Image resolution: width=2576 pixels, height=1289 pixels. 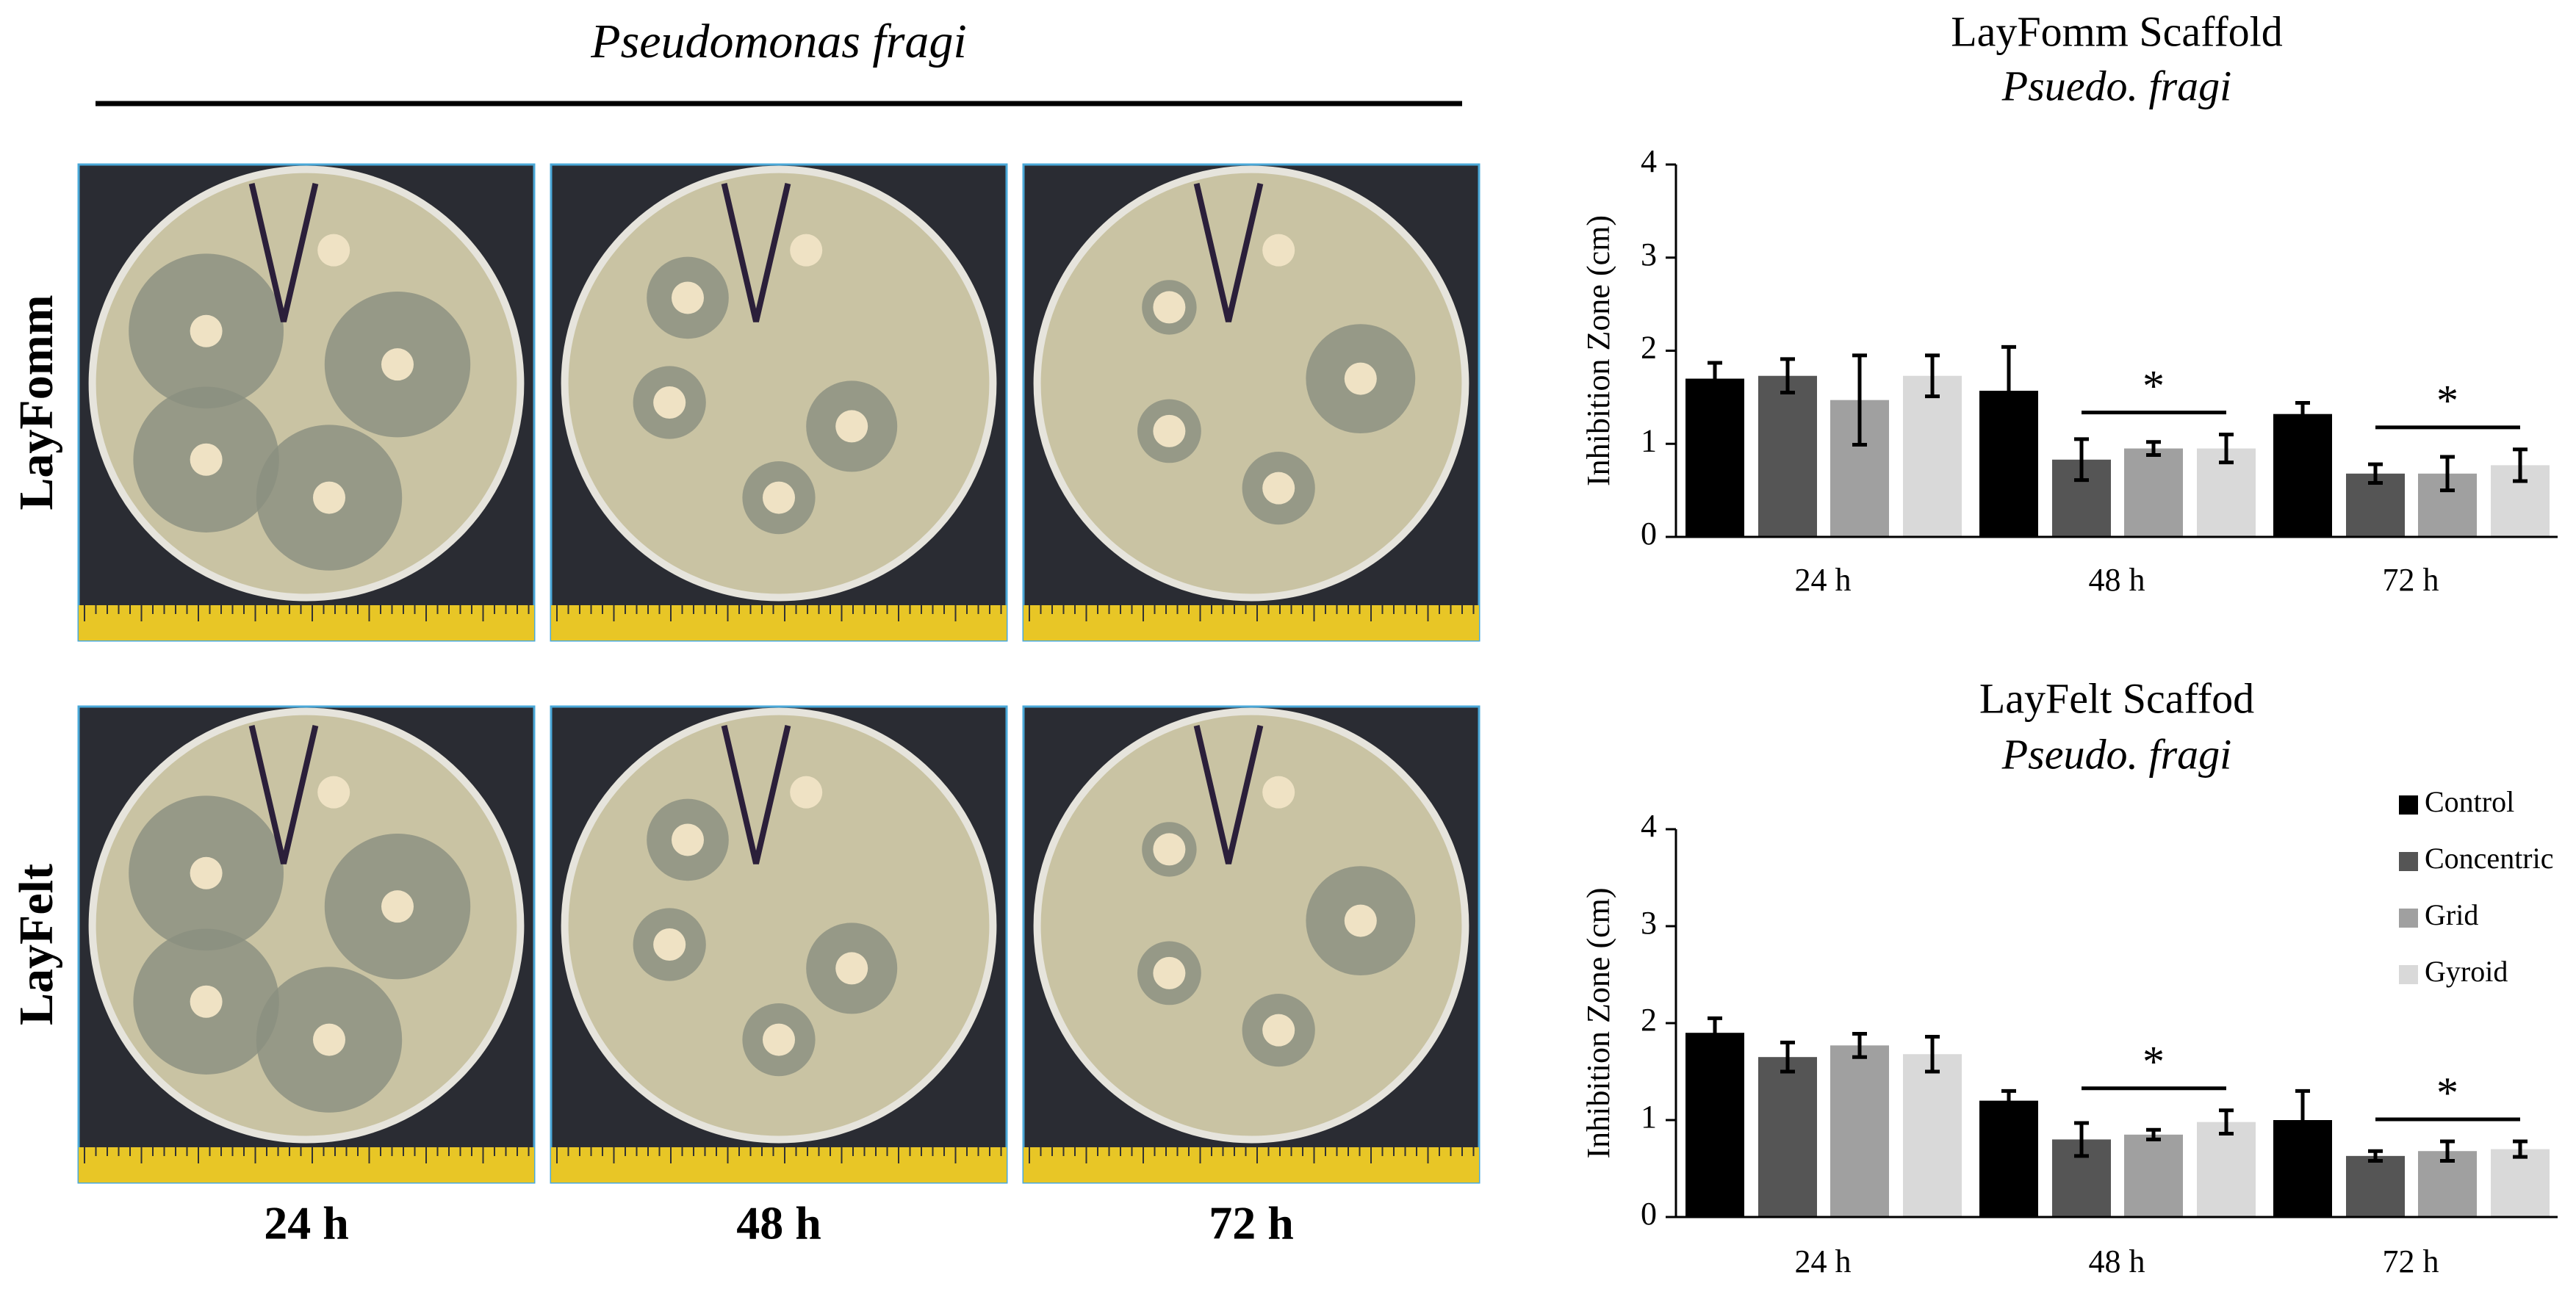 What do you see at coordinates (2469, 802) in the screenshot?
I see `legend-label: Control` at bounding box center [2469, 802].